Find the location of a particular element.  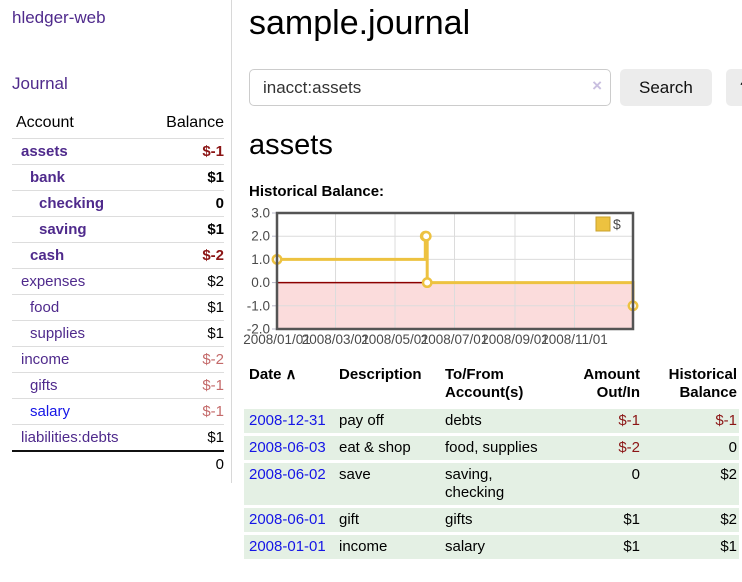

account-balance: $2 is located at coordinates (186, 281).